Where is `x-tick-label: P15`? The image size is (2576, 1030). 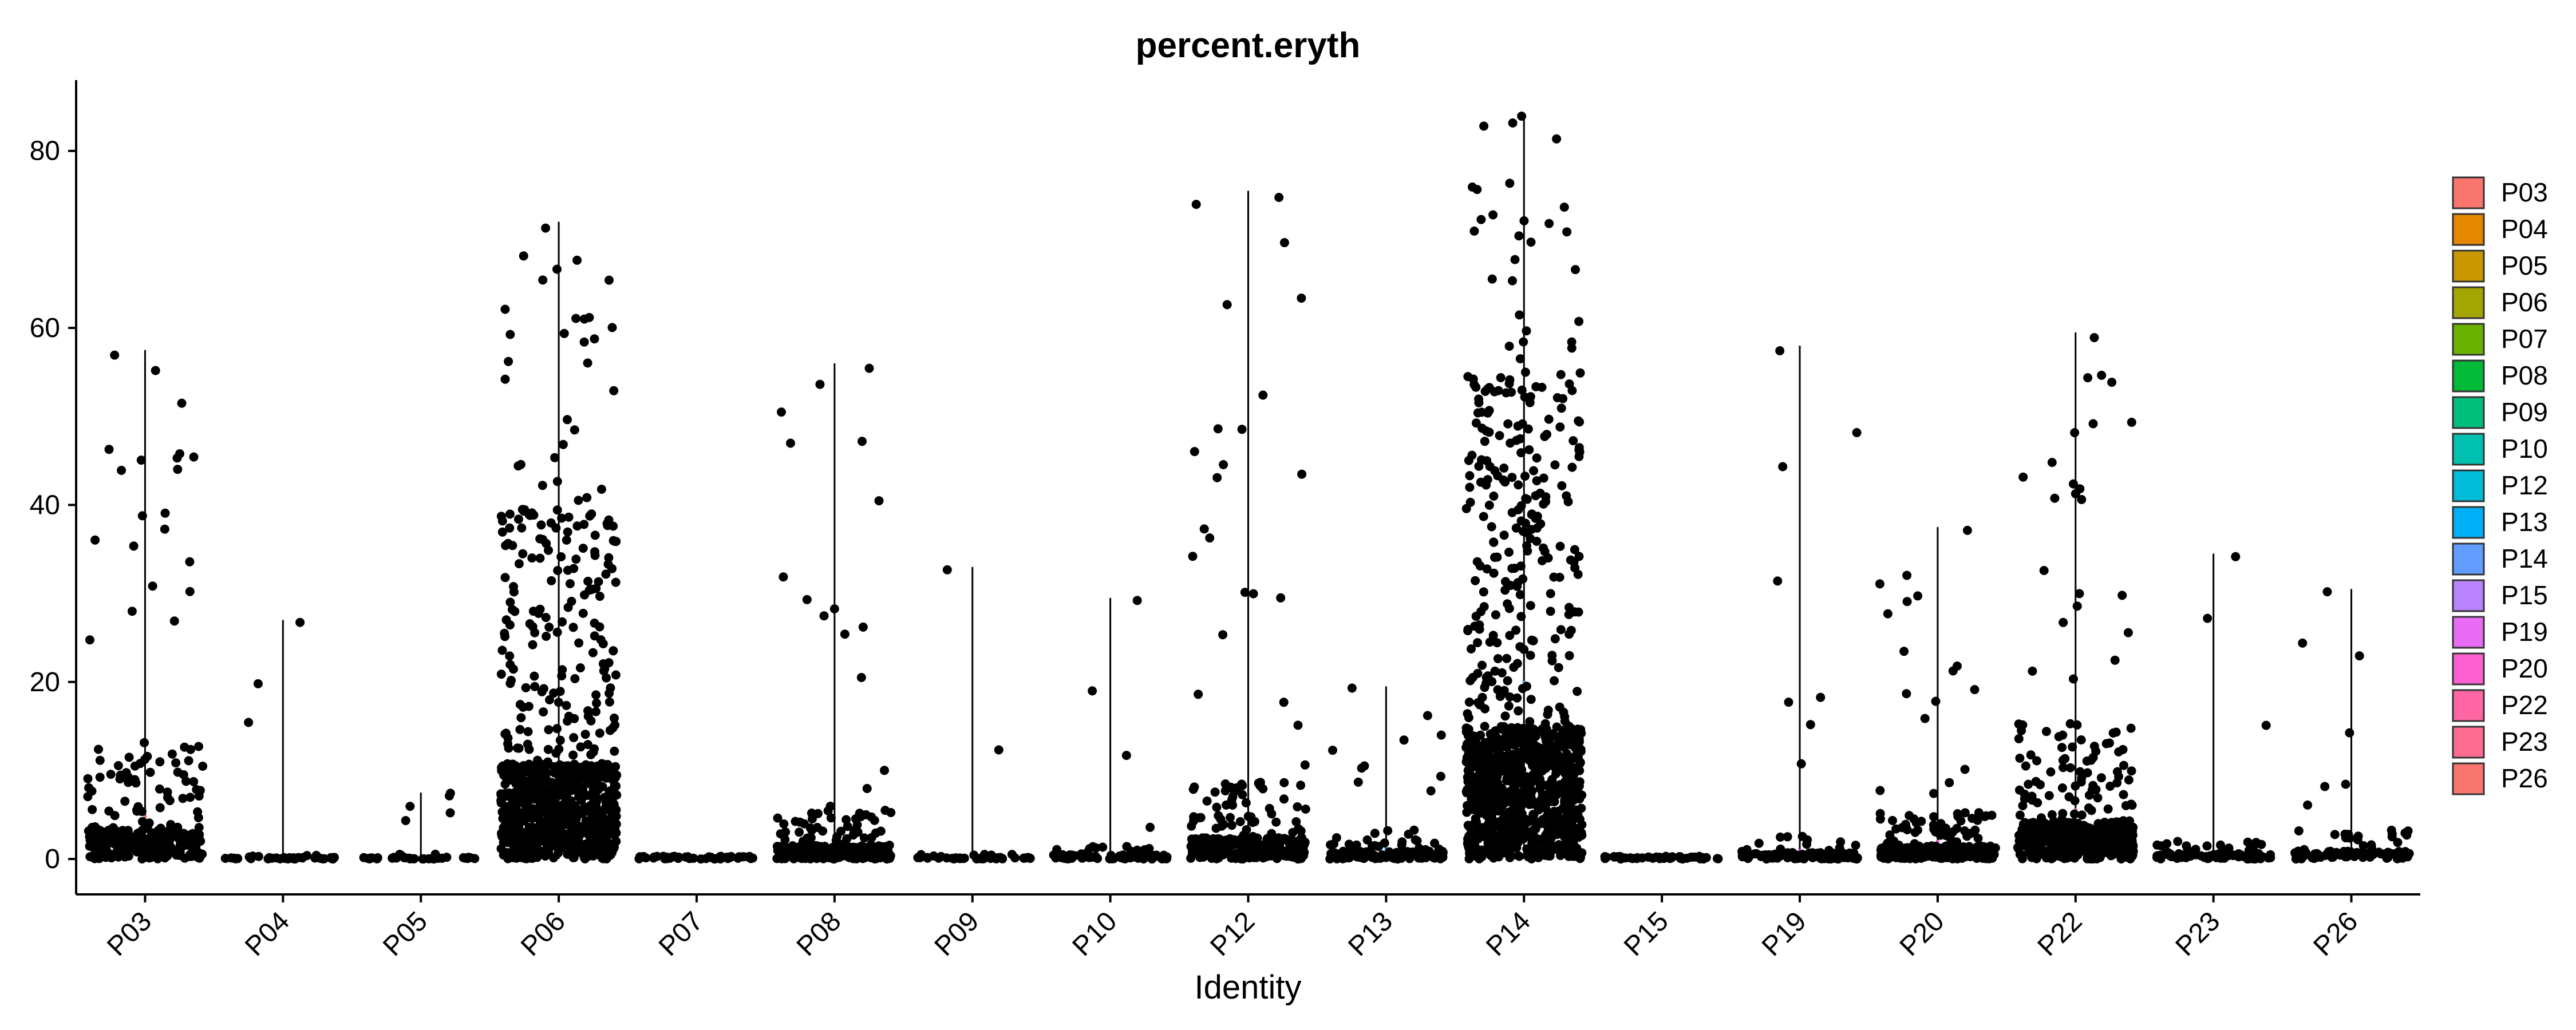
x-tick-label: P15 is located at coordinates (1646, 934).